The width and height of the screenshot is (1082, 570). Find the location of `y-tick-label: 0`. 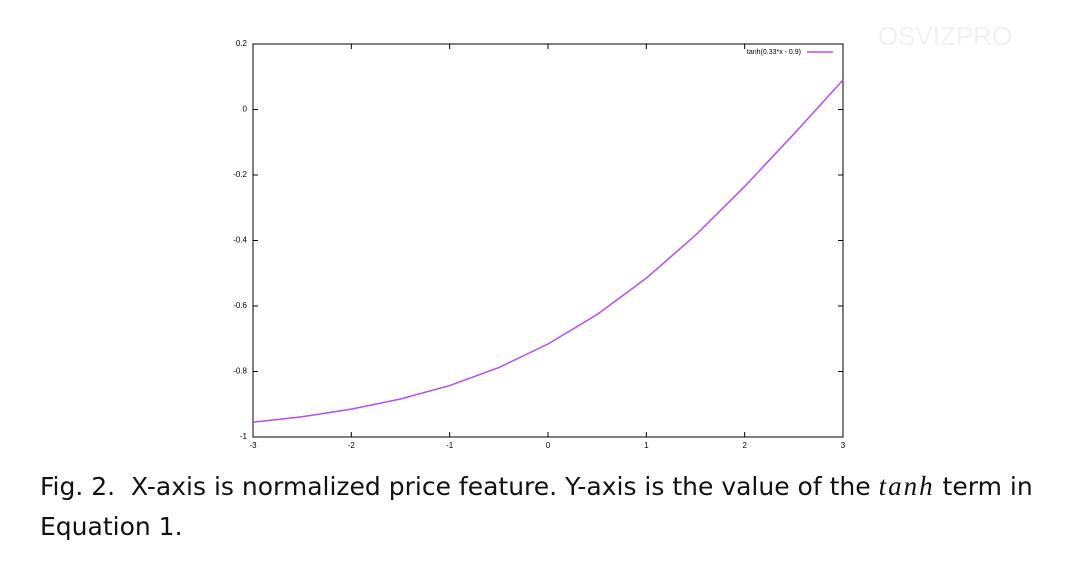

y-tick-label: 0 is located at coordinates (245, 109).